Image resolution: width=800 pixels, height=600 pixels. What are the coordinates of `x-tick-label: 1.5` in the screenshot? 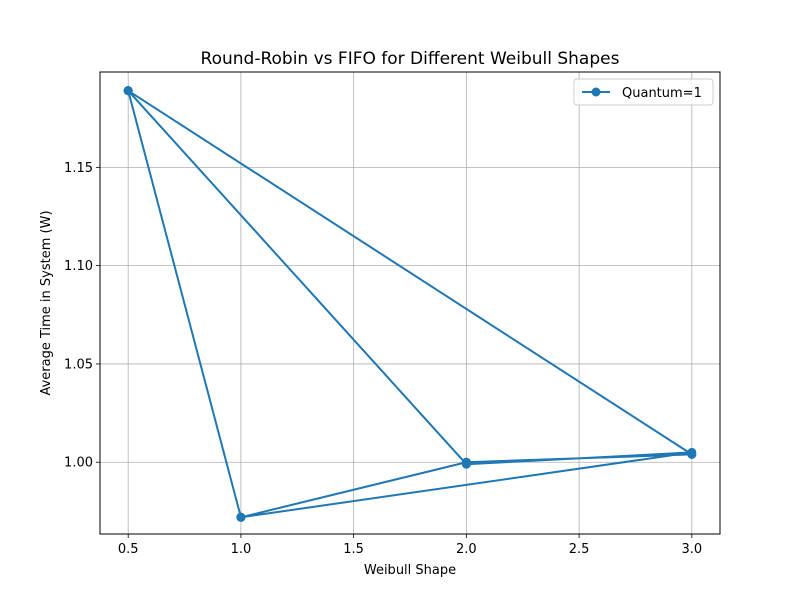 It's located at (353, 549).